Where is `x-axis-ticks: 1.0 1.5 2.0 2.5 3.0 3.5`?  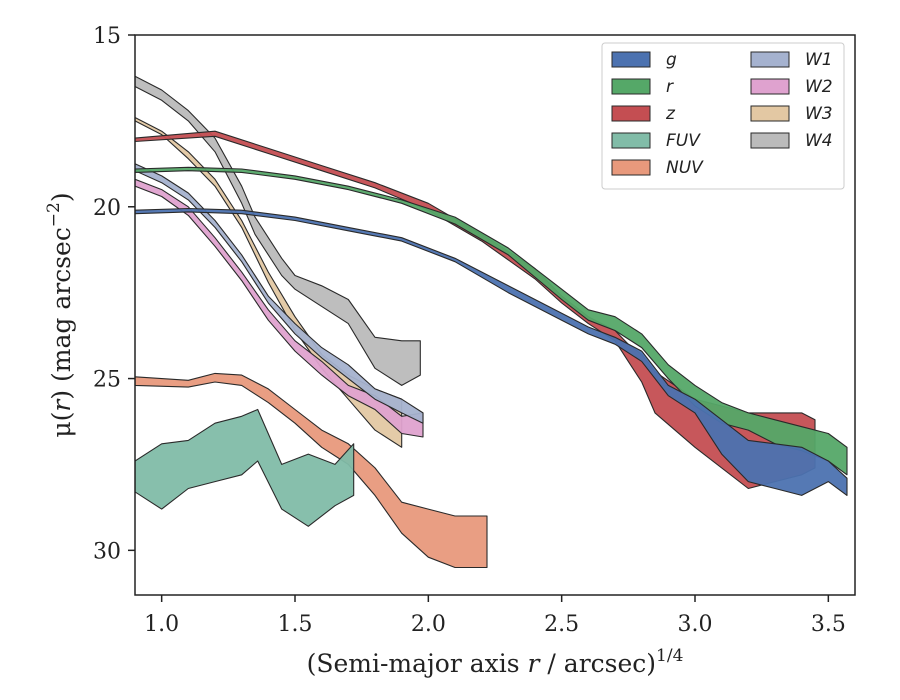 x-axis-ticks: 1.0 1.5 2.0 2.5 3.0 3.5 is located at coordinates (495, 616).